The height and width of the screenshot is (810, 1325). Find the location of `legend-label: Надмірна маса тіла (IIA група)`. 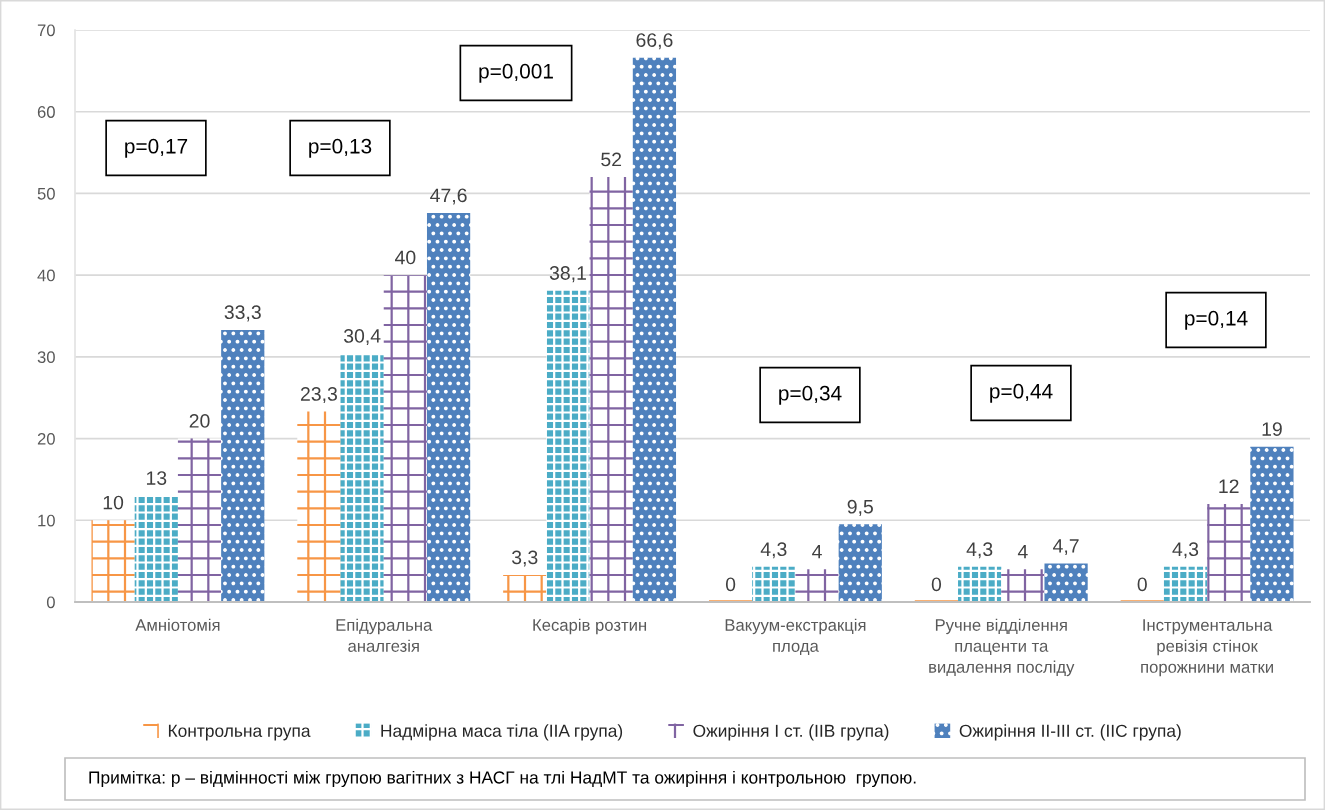

legend-label: Надмірна маса тіла (IIA група) is located at coordinates (502, 732).